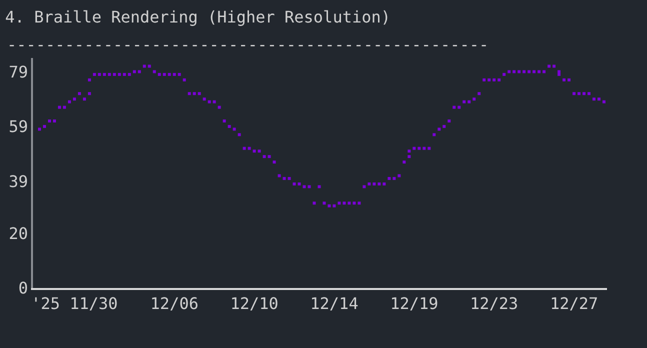 The image size is (647, 348). Describe the element at coordinates (254, 303) in the screenshot. I see `x-tick-label: 12/10` at that location.